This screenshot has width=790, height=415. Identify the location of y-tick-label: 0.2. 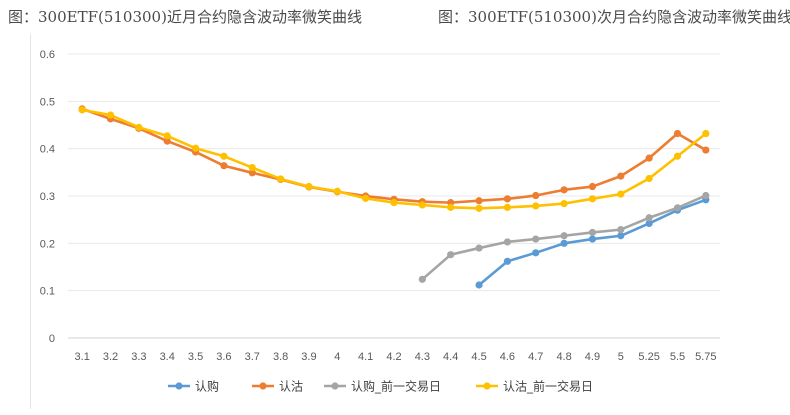
(47, 244).